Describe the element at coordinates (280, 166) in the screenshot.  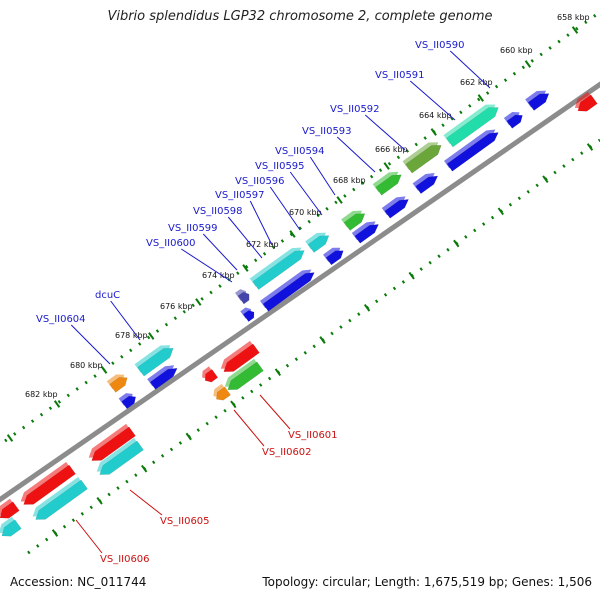
I see `gene-label: VS_II0595` at that location.